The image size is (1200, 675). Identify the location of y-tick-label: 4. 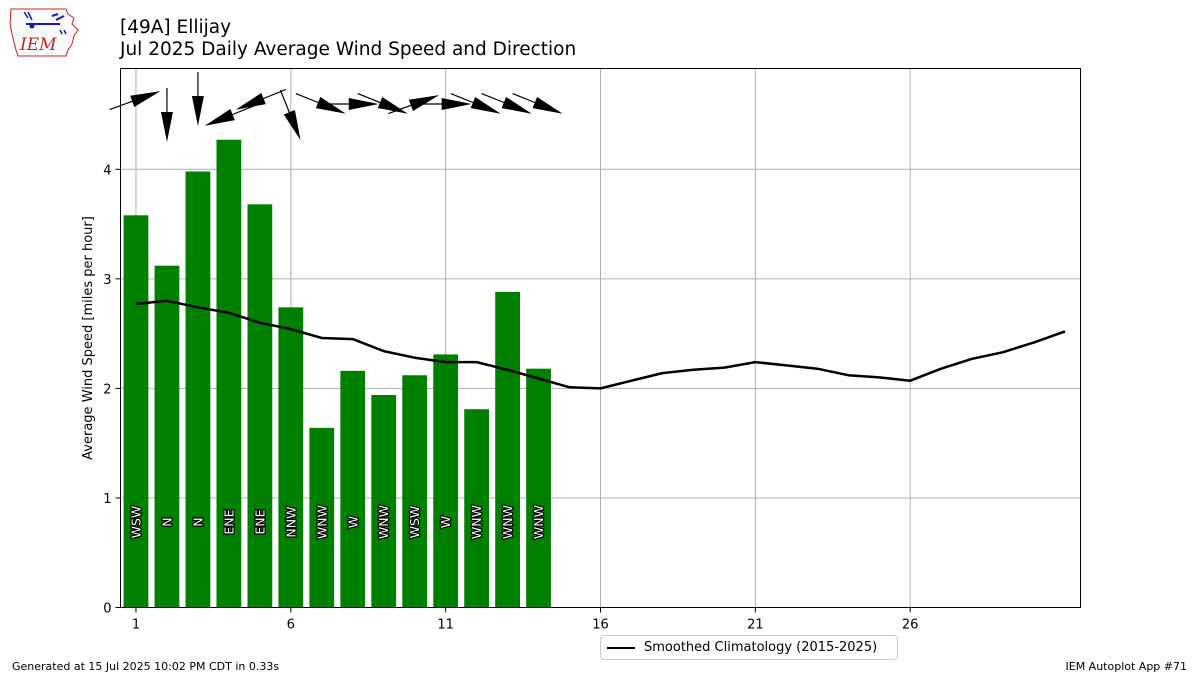
(107, 170).